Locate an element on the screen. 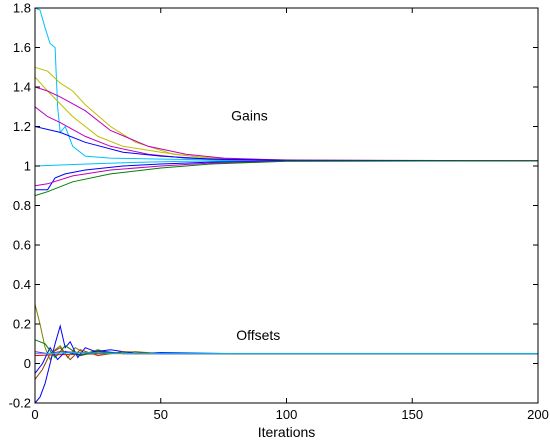  y-tick-label: 0 is located at coordinates (27, 363).